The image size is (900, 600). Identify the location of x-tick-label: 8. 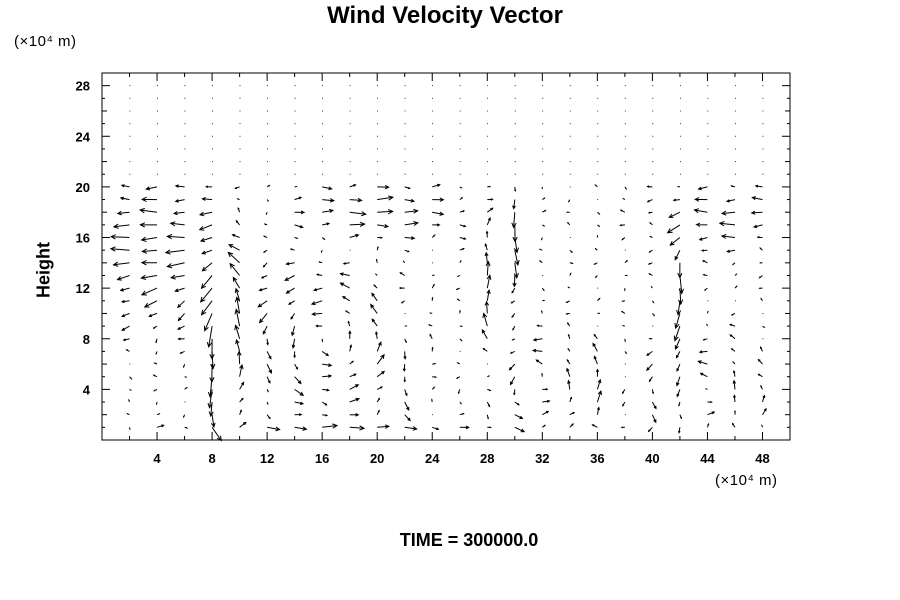
(211, 458).